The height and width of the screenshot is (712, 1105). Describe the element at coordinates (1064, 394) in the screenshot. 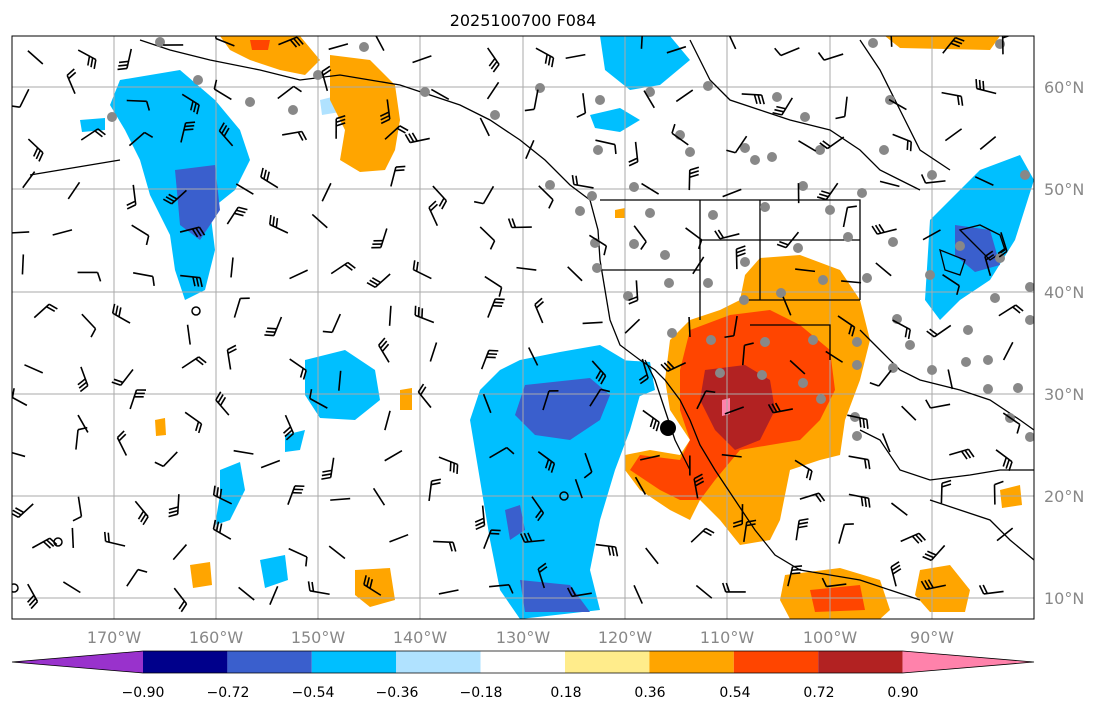

I see `lat-tick-label: 30°N` at that location.